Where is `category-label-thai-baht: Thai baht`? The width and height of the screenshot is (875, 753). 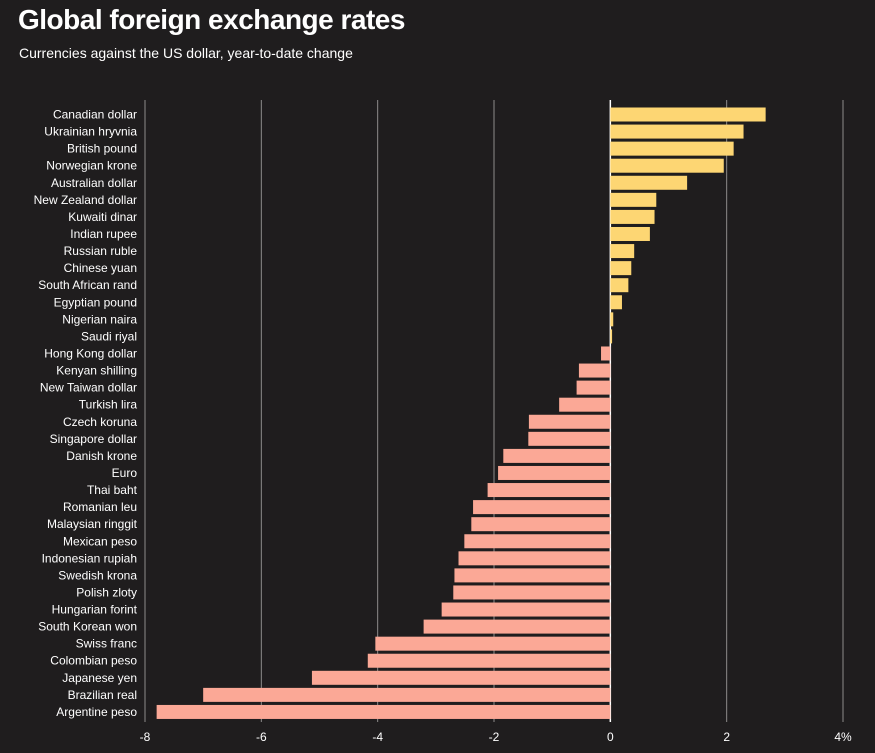
category-label-thai-baht: Thai baht is located at coordinates (112, 490).